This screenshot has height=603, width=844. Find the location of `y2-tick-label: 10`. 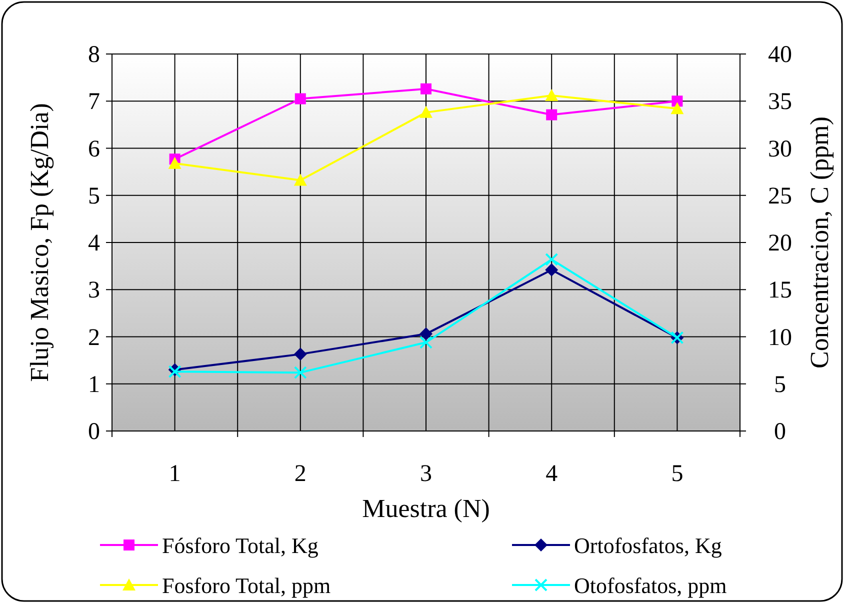

y2-tick-label: 10 is located at coordinates (780, 337).